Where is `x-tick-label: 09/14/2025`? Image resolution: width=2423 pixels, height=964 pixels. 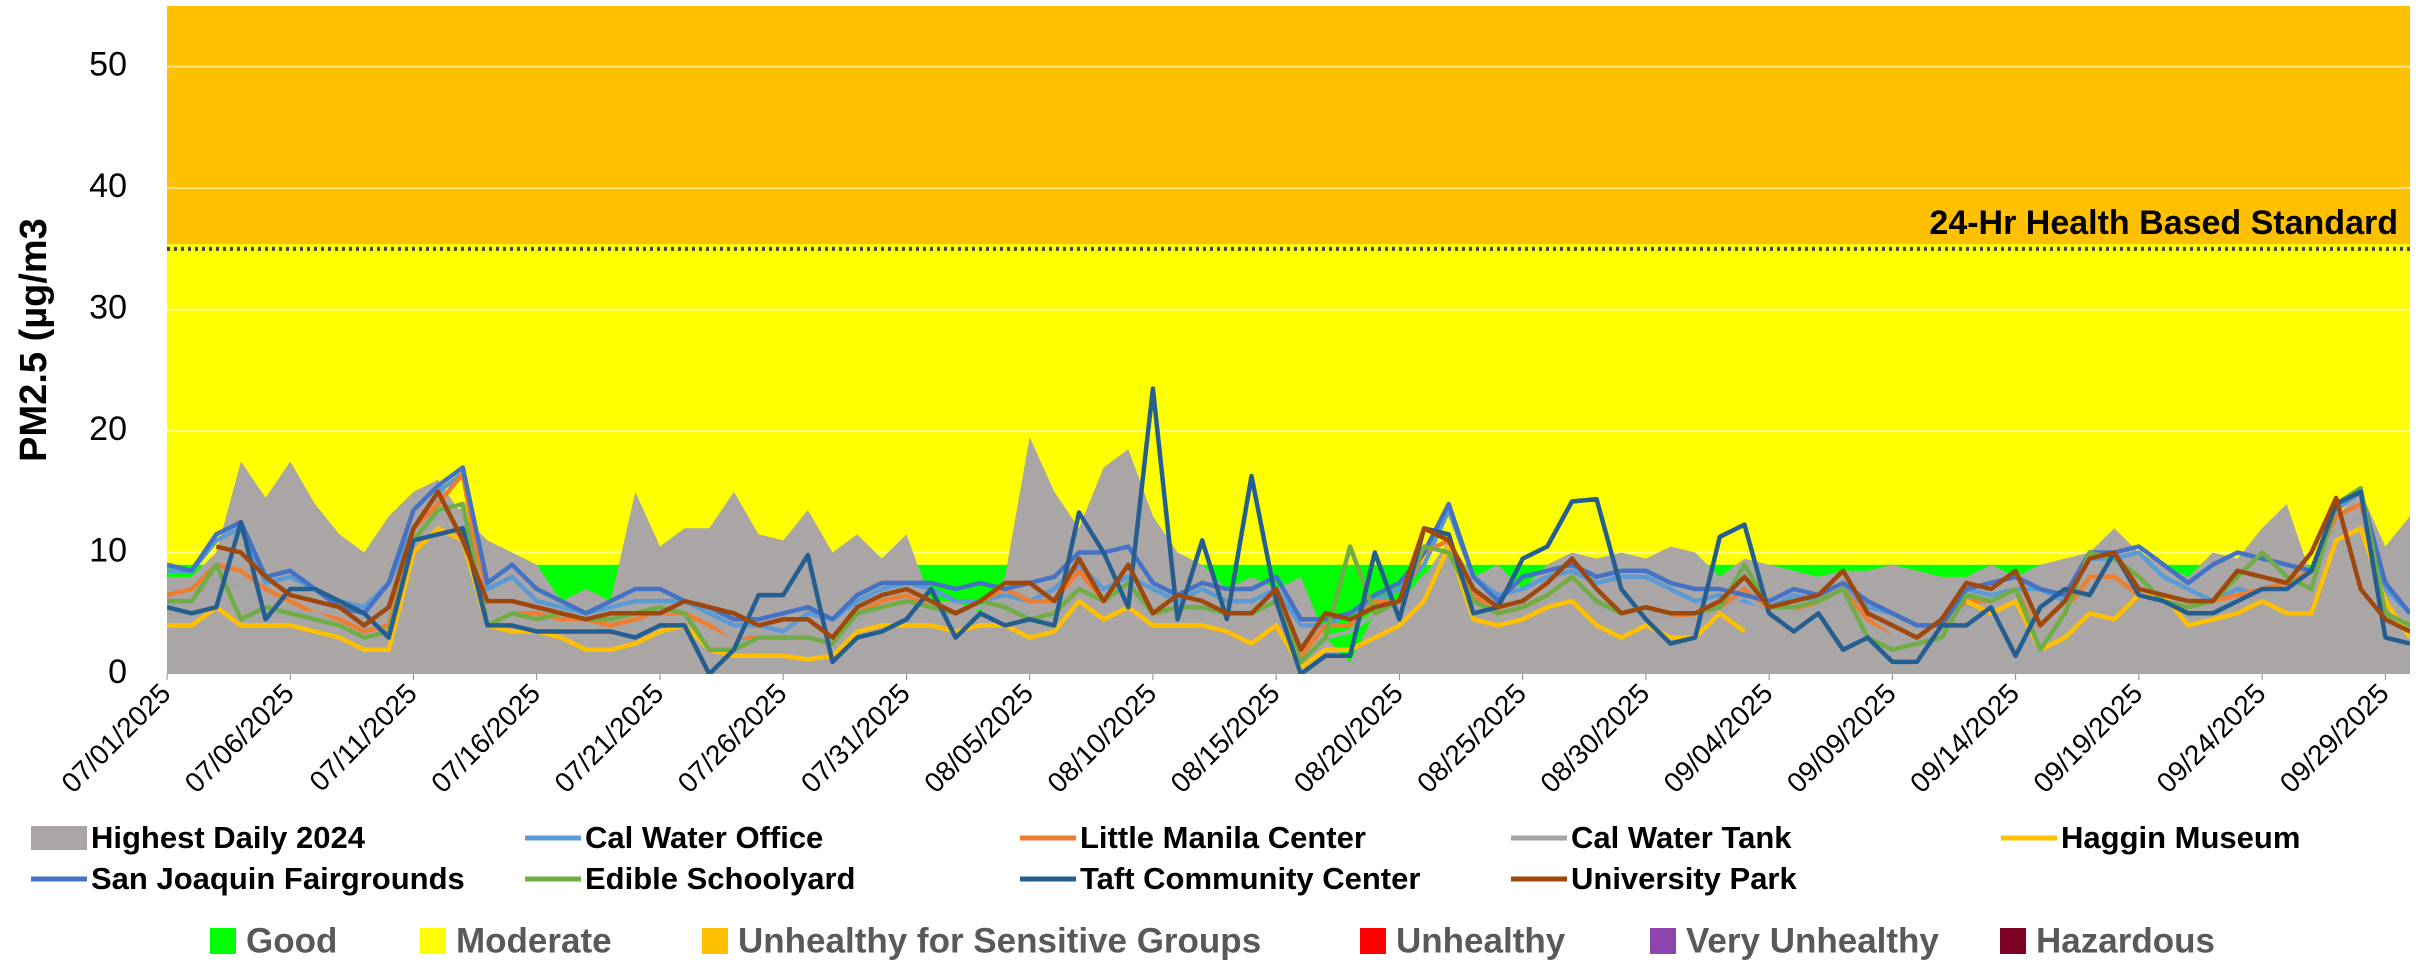
x-tick-label: 09/14/2025 is located at coordinates (1964, 738).